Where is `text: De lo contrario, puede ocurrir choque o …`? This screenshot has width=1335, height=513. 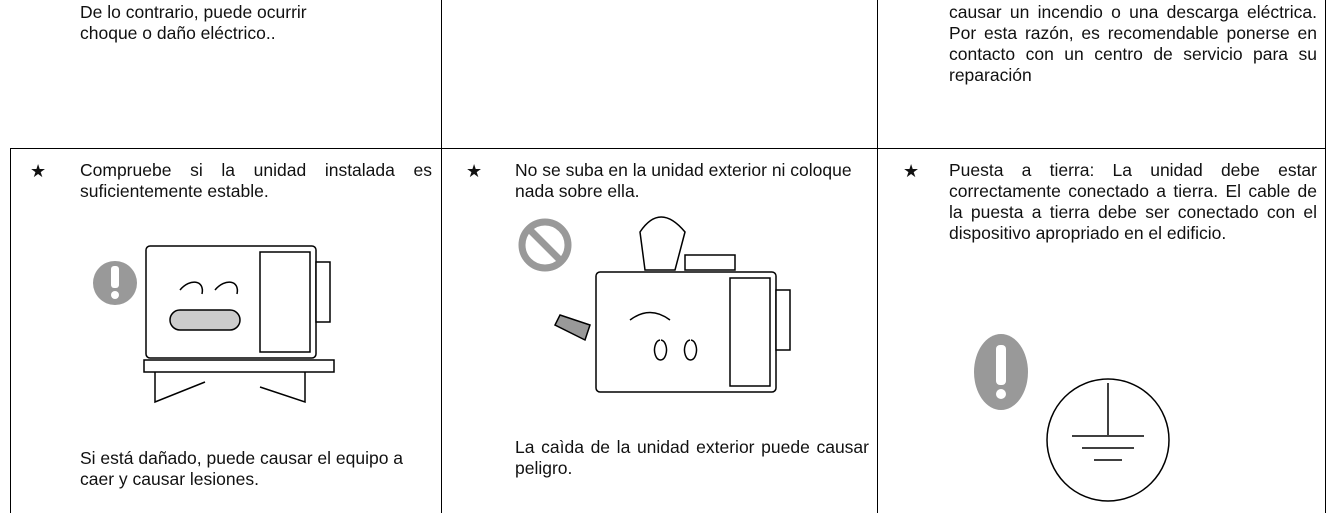
text: De lo contrario, puede ocurrir choque o … is located at coordinates (257, 23).